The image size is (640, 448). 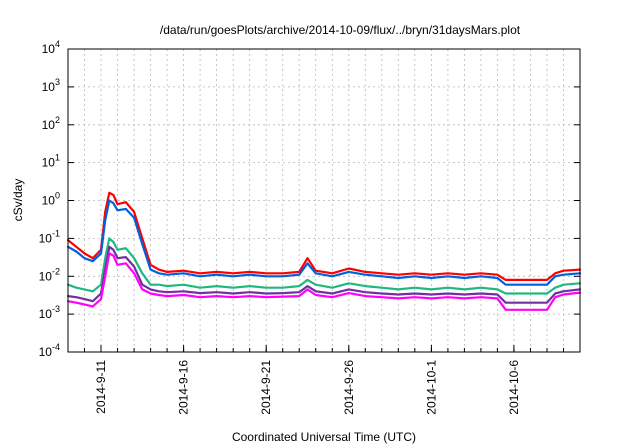 What do you see at coordinates (51, 123) in the screenshot?
I see `y-tick-label: 10²` at bounding box center [51, 123].